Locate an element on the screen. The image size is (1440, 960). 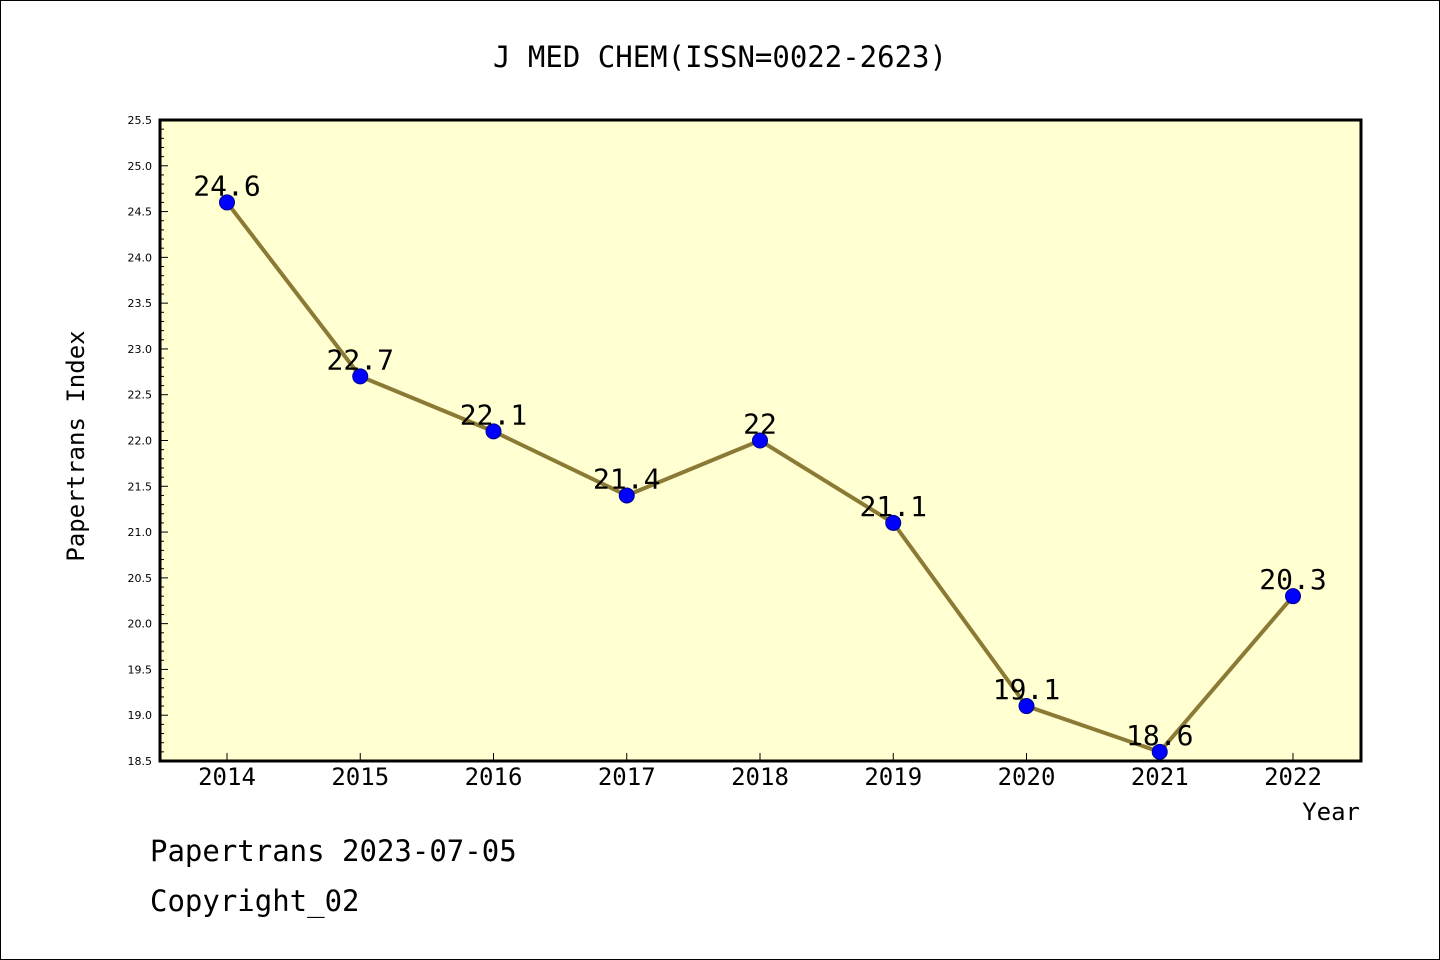
data-label: 21.1 is located at coordinates (893, 506).